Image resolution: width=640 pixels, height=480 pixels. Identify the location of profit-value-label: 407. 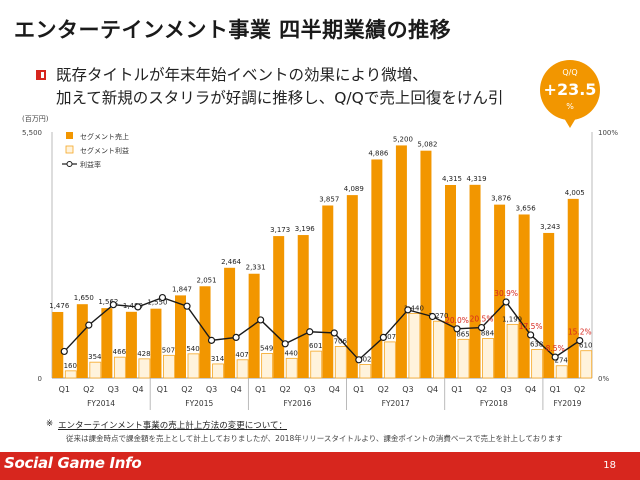
(241, 355).